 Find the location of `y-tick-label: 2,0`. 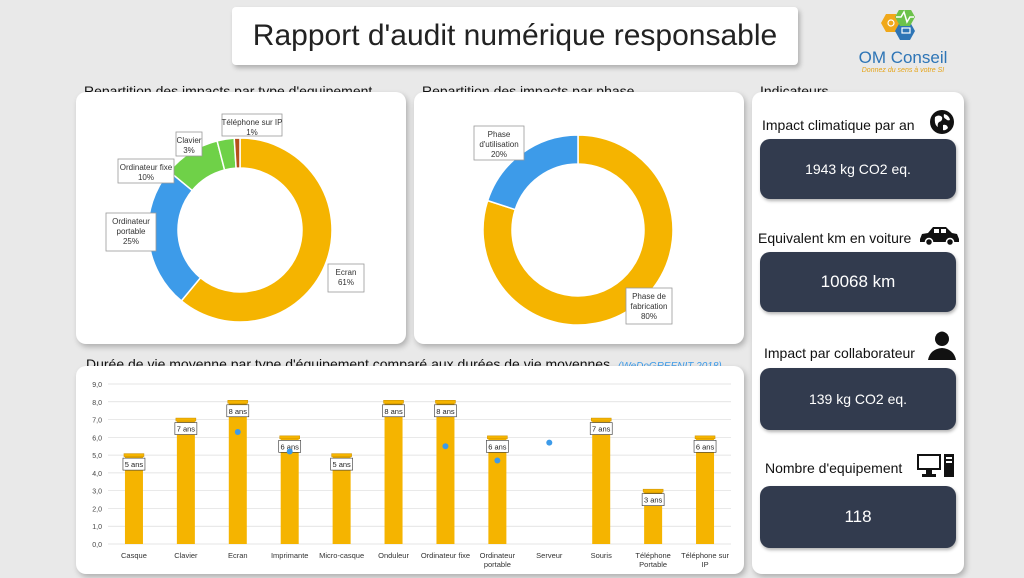

y-tick-label: 2,0 is located at coordinates (97, 509).